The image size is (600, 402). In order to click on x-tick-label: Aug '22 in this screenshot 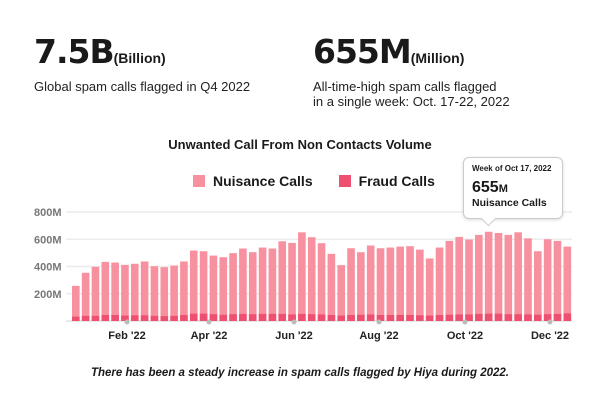, I will do `click(378, 336)`.